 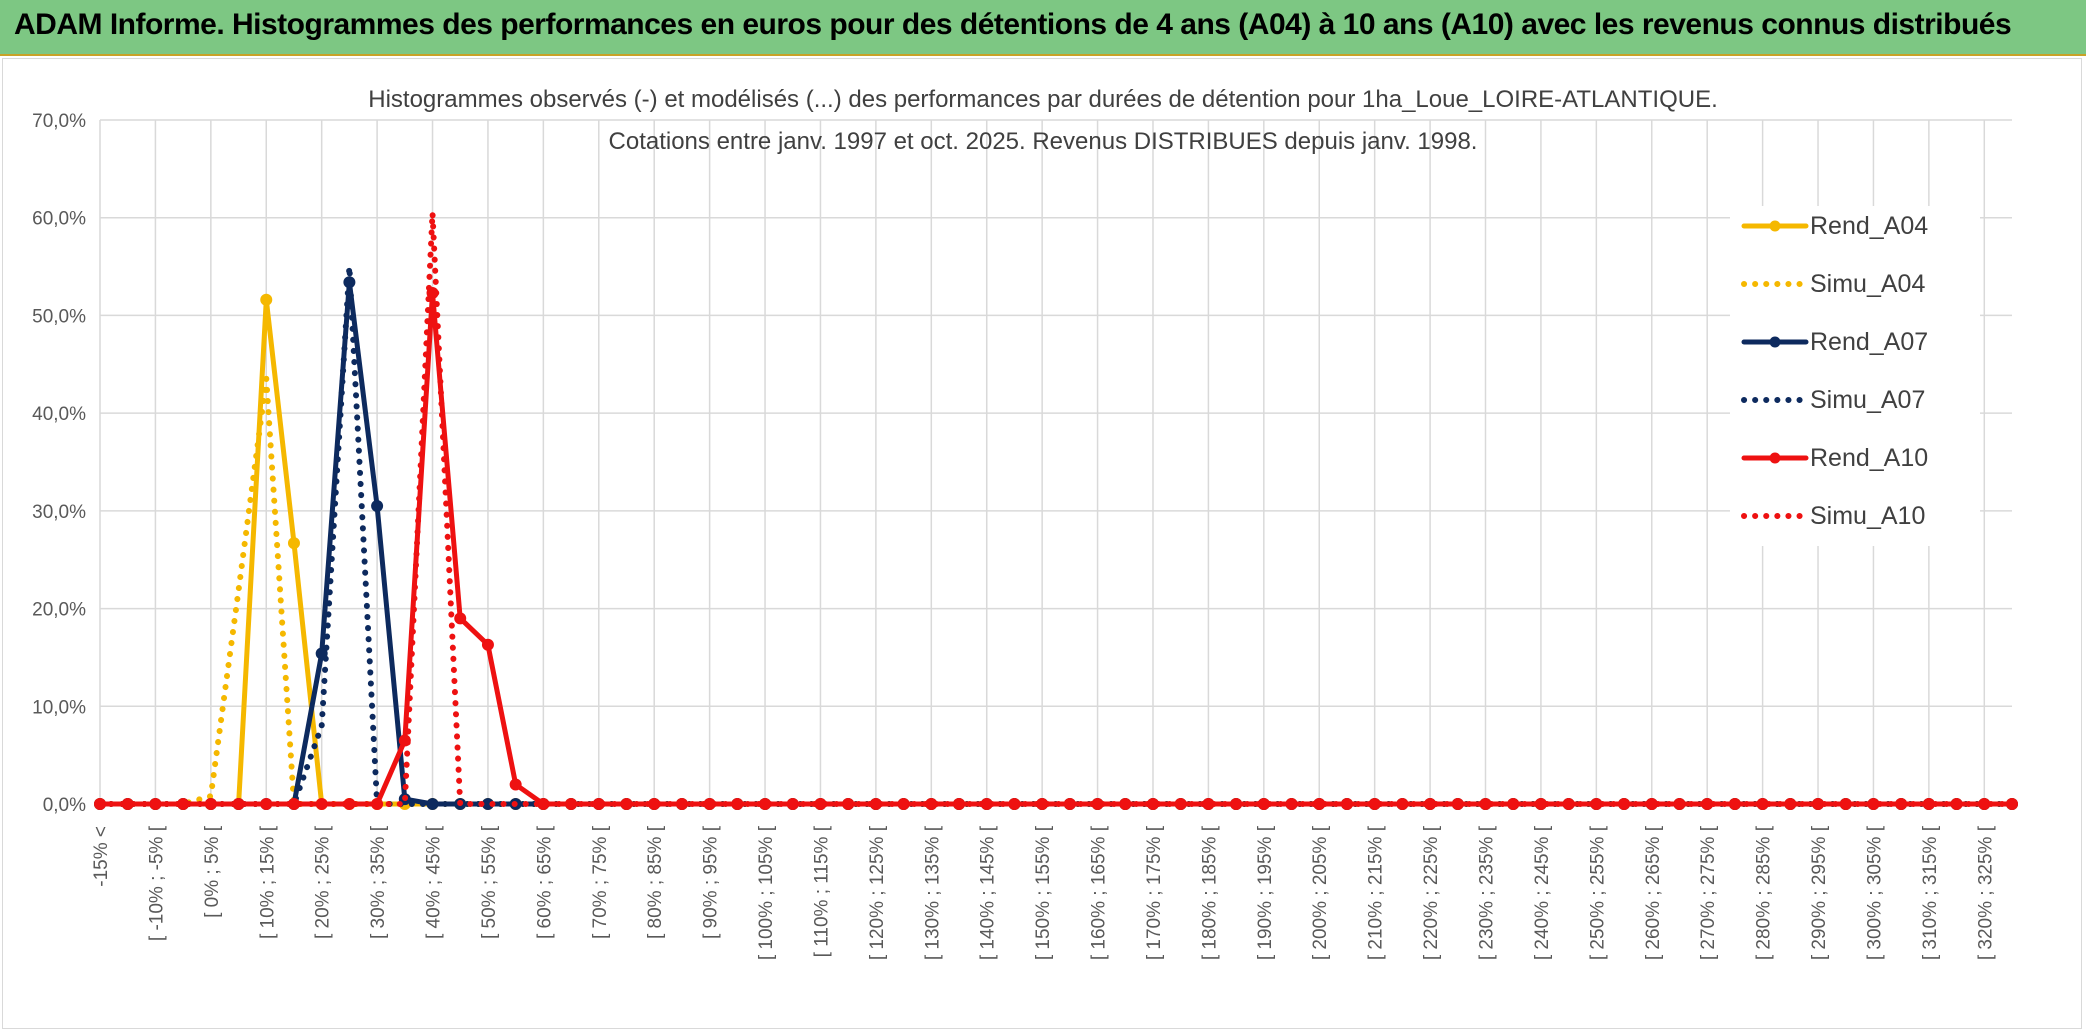 What do you see at coordinates (1376, 892) in the screenshot?
I see `x-tick-label: [ 210% ; 215% [` at bounding box center [1376, 892].